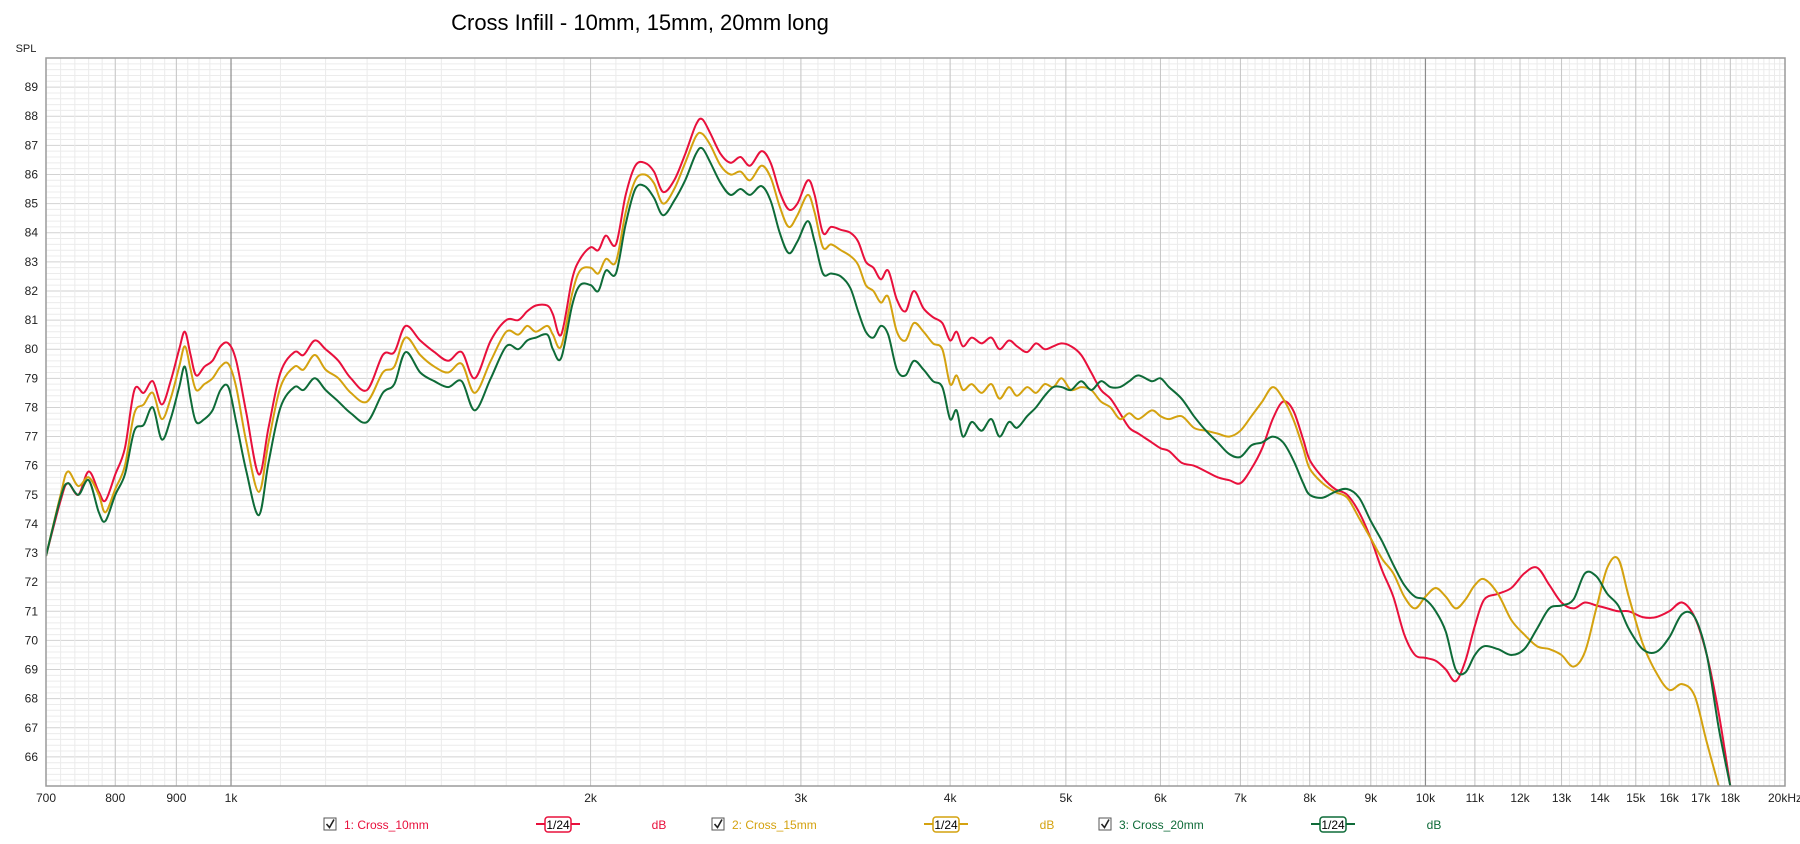  What do you see at coordinates (32, 670) in the screenshot?
I see `y-tick-label: 69` at bounding box center [32, 670].